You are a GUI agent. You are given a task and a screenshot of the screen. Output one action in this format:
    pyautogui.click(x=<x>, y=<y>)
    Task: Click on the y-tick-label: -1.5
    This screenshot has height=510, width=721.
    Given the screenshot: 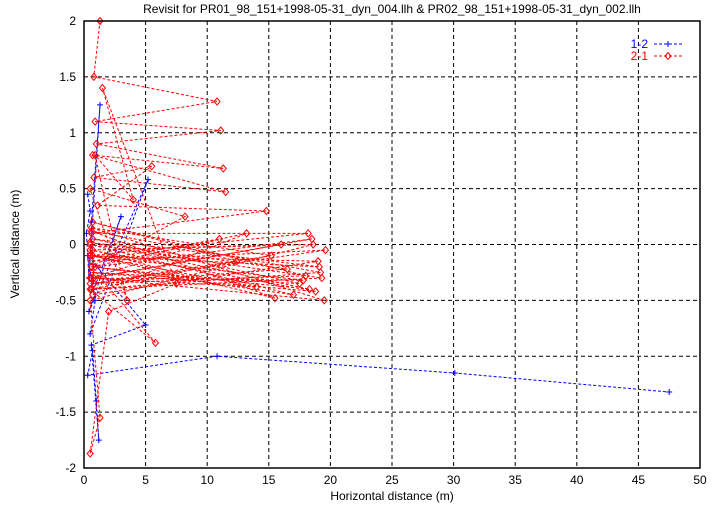 What is the action you would take?
    pyautogui.click(x=65, y=412)
    